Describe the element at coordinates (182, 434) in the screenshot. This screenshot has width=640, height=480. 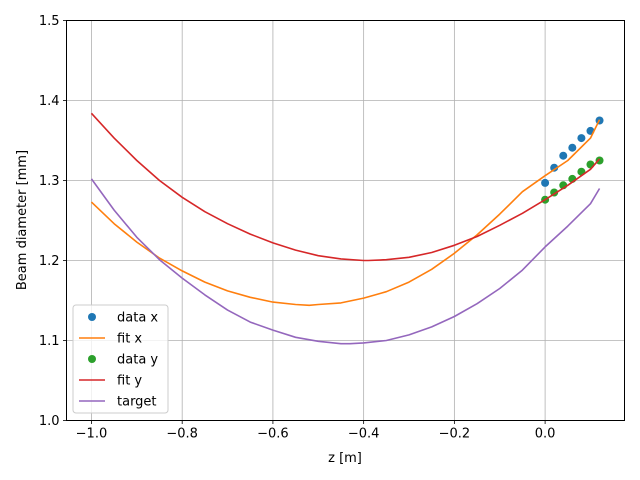
I see `x-tick-label: −0.8` at that location.